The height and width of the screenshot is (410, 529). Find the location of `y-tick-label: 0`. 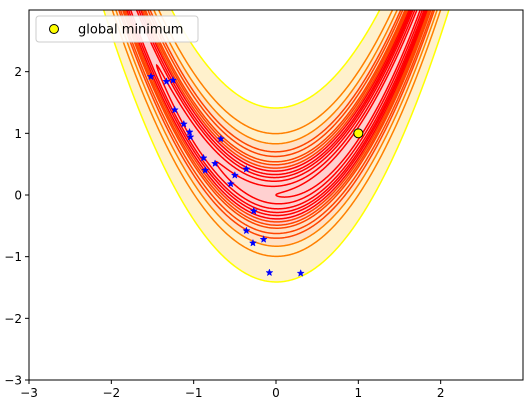

y-tick-label: 0 is located at coordinates (18, 196).